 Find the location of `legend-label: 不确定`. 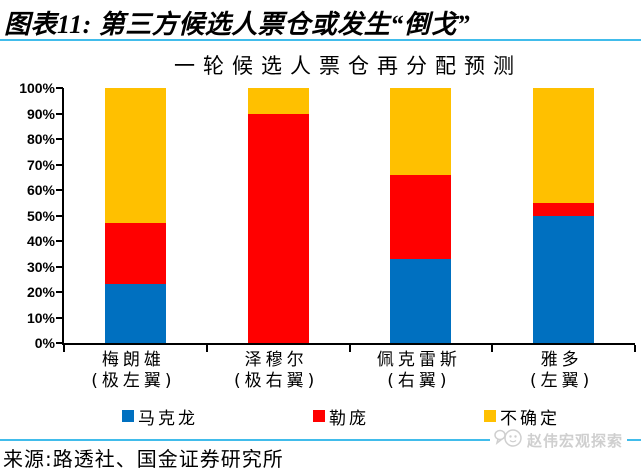

legend-label: 不确定 is located at coordinates (530, 418).